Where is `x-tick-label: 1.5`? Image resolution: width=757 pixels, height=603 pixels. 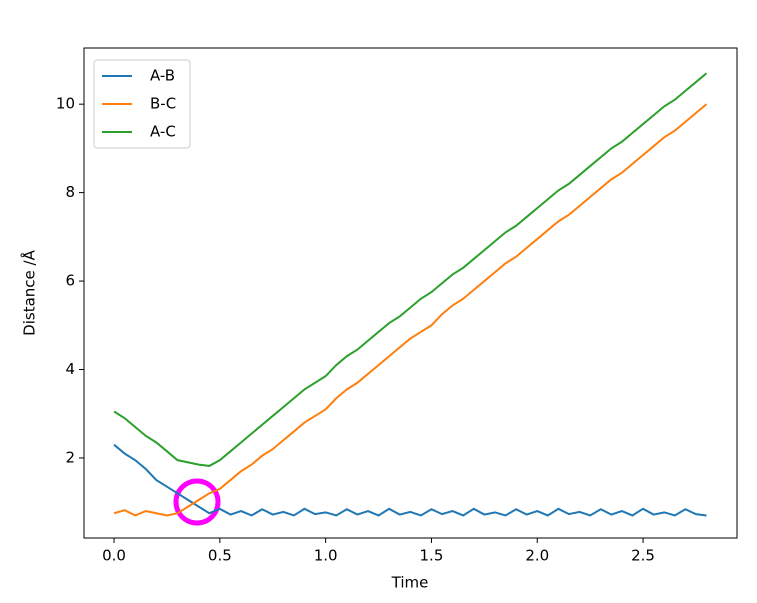
x-tick-label: 1.5 is located at coordinates (432, 556).